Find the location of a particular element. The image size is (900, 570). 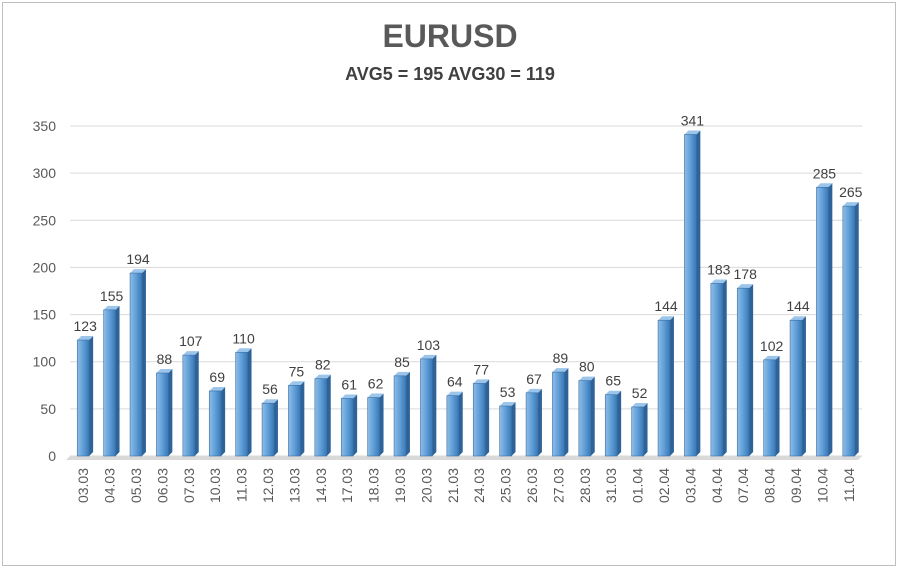

x-tick-label: 09.04 is located at coordinates (796, 485).